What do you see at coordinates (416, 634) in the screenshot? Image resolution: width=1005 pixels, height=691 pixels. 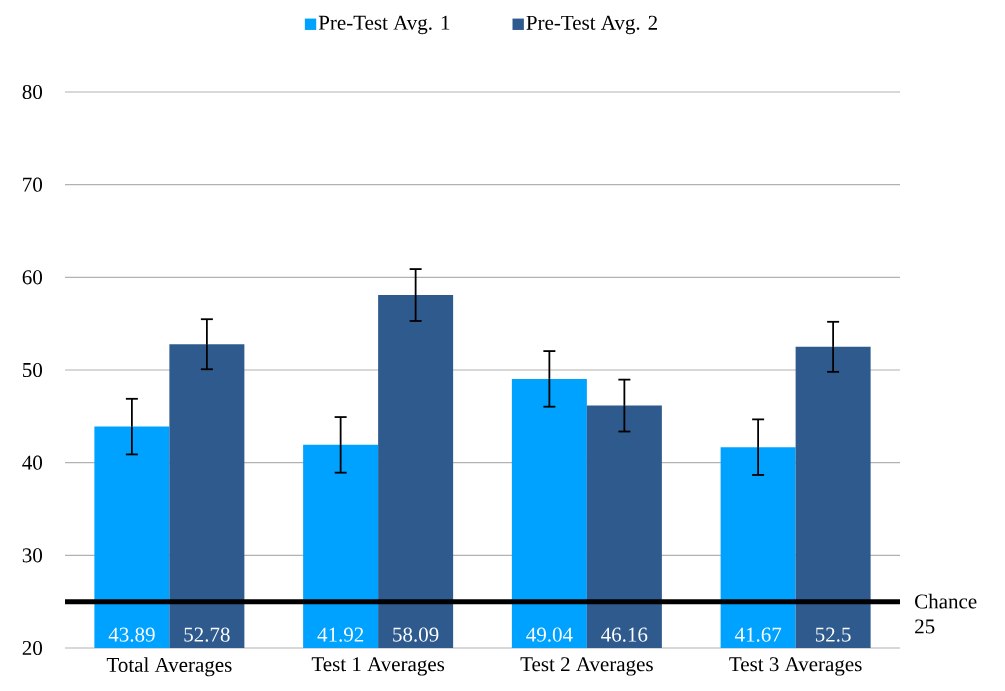 I see `data-label: 58.09` at bounding box center [416, 634].